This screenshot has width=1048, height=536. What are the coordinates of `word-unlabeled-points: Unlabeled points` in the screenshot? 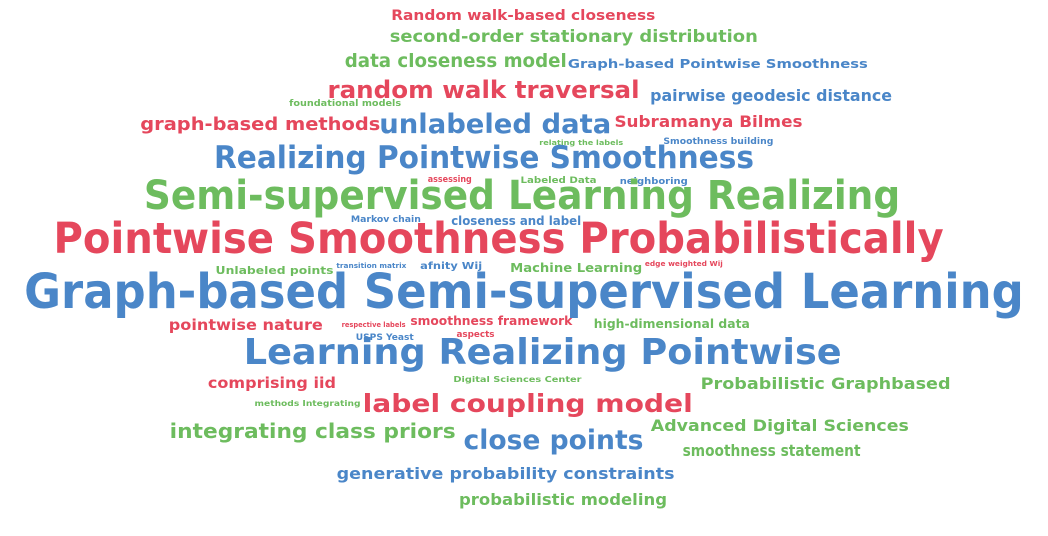 It's located at (274, 270).